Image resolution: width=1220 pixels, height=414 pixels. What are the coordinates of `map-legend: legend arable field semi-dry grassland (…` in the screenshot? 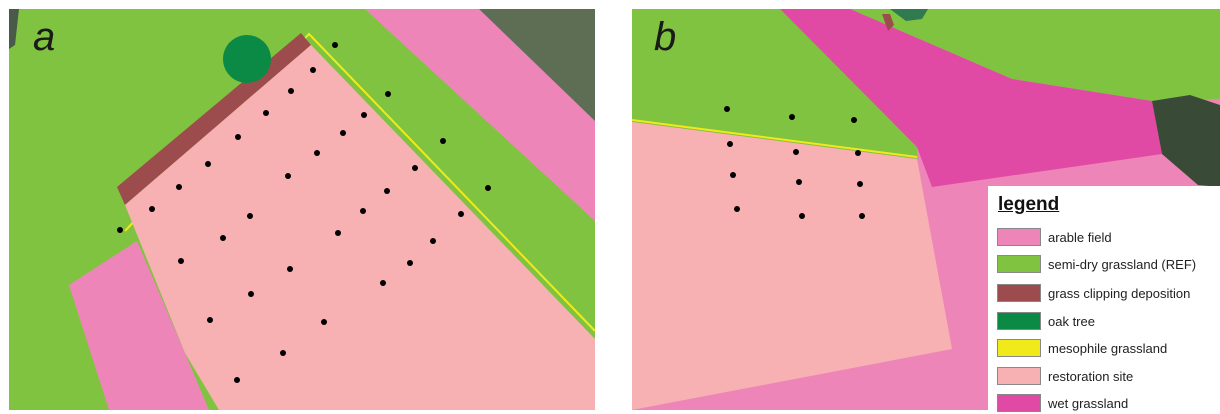 It's located at (1104, 299).